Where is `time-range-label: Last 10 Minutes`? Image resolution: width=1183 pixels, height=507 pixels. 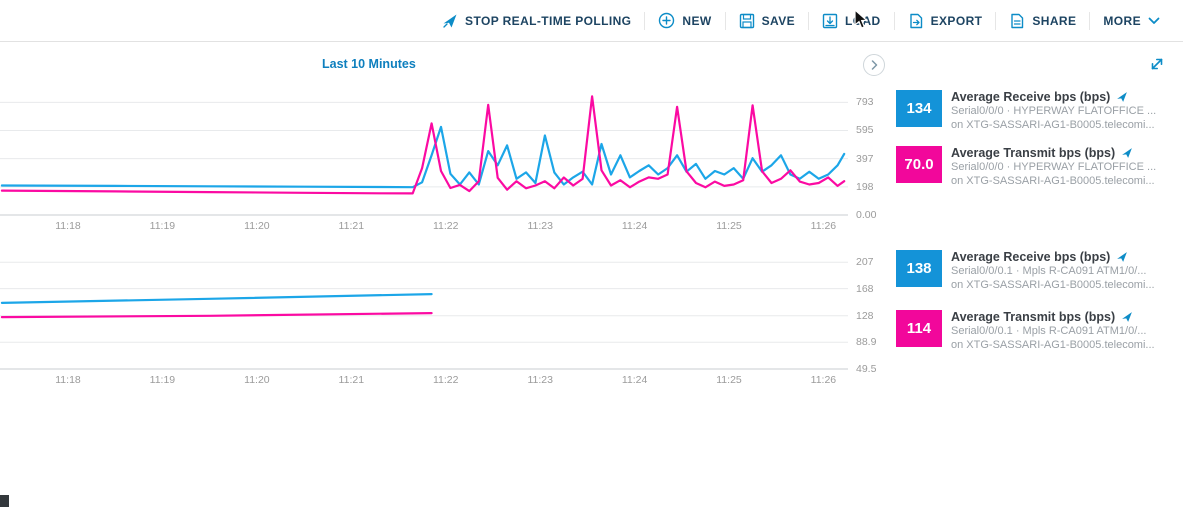
time-range-label: Last 10 Minutes is located at coordinates (369, 64).